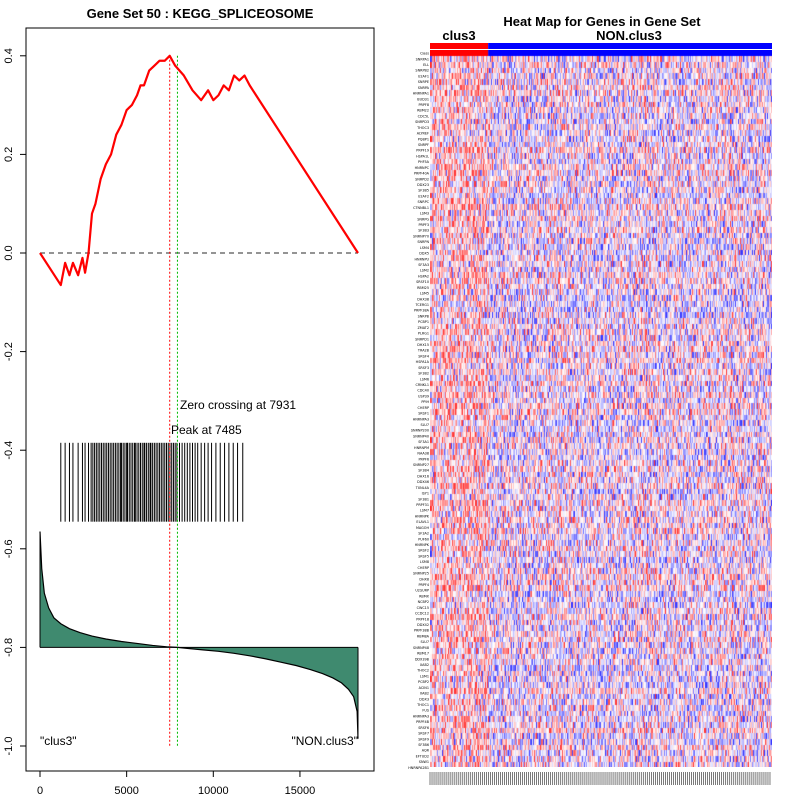  Describe the element at coordinates (199, 635) in the screenshot. I see `ranked-metric-layer` at that location.